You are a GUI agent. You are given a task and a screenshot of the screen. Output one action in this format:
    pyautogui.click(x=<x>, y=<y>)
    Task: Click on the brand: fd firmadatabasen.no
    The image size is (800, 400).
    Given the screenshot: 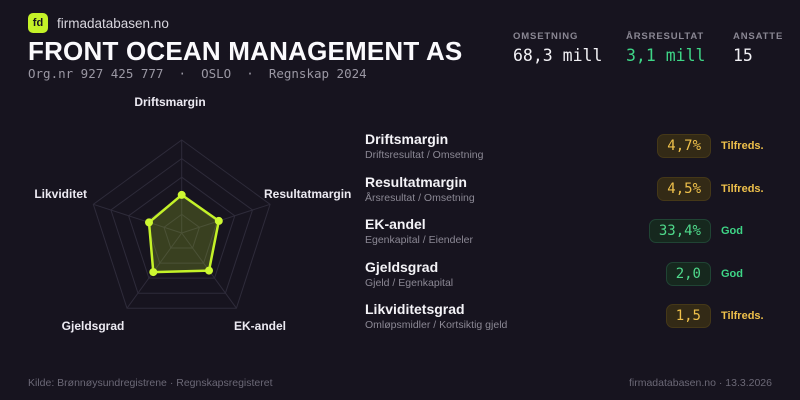 What is the action you would take?
    pyautogui.click(x=98, y=23)
    